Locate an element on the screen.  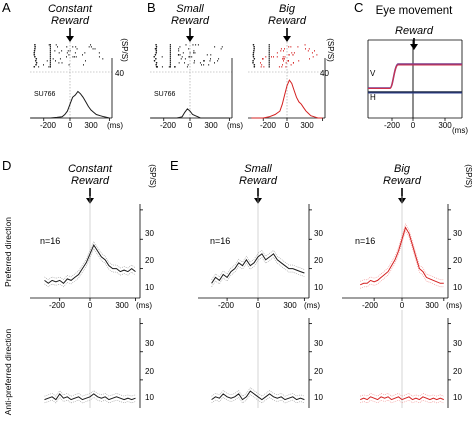
panel-bigb-xunit: (ms) is located at coordinates (454, 305).